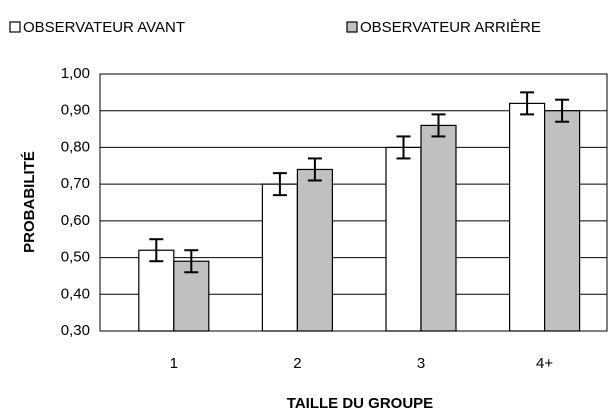  I want to click on y-tick-label: 0,60, so click(75, 220).